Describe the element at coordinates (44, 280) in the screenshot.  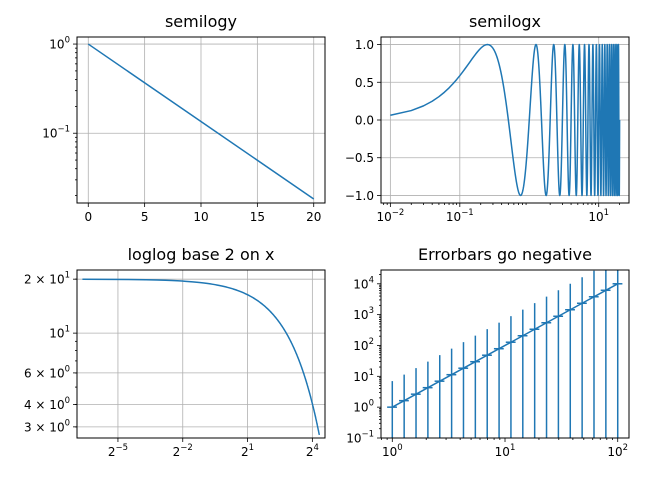
I see `y-tick-label-base: 2 × 10` at that location.